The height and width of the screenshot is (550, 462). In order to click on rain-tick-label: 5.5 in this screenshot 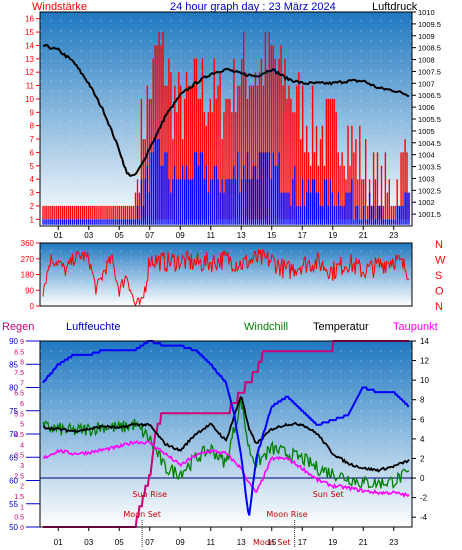, I will do `click(19, 414)`.